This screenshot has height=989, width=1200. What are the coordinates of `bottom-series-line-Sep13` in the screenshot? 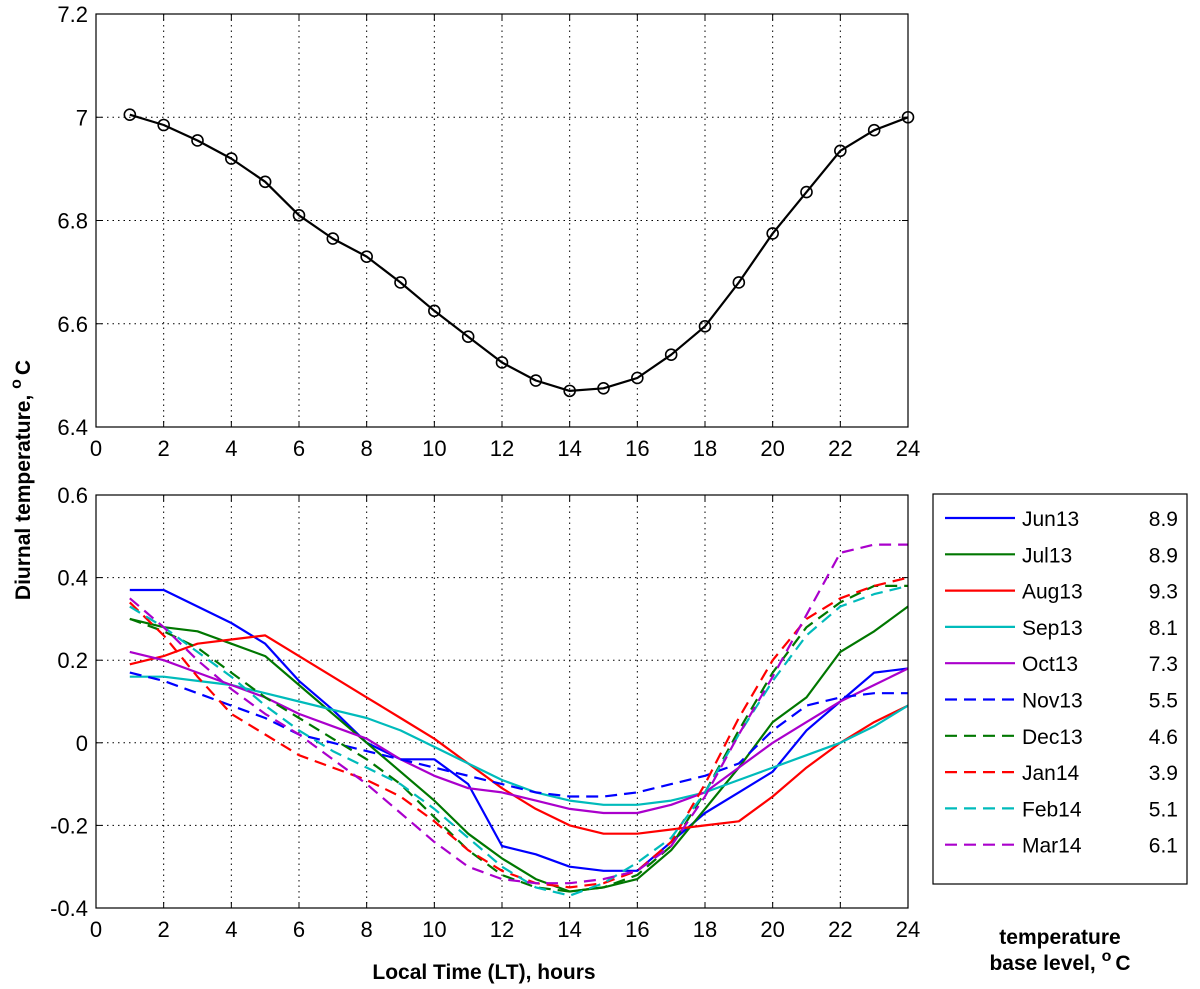 It's located at (519, 740).